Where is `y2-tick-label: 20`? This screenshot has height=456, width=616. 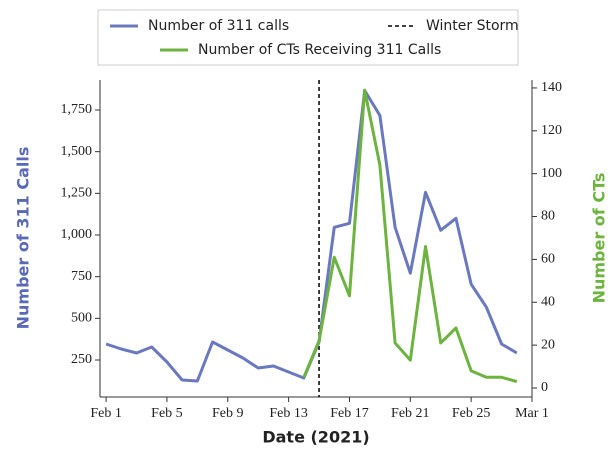
y2-tick-label: 20 is located at coordinates (548, 344).